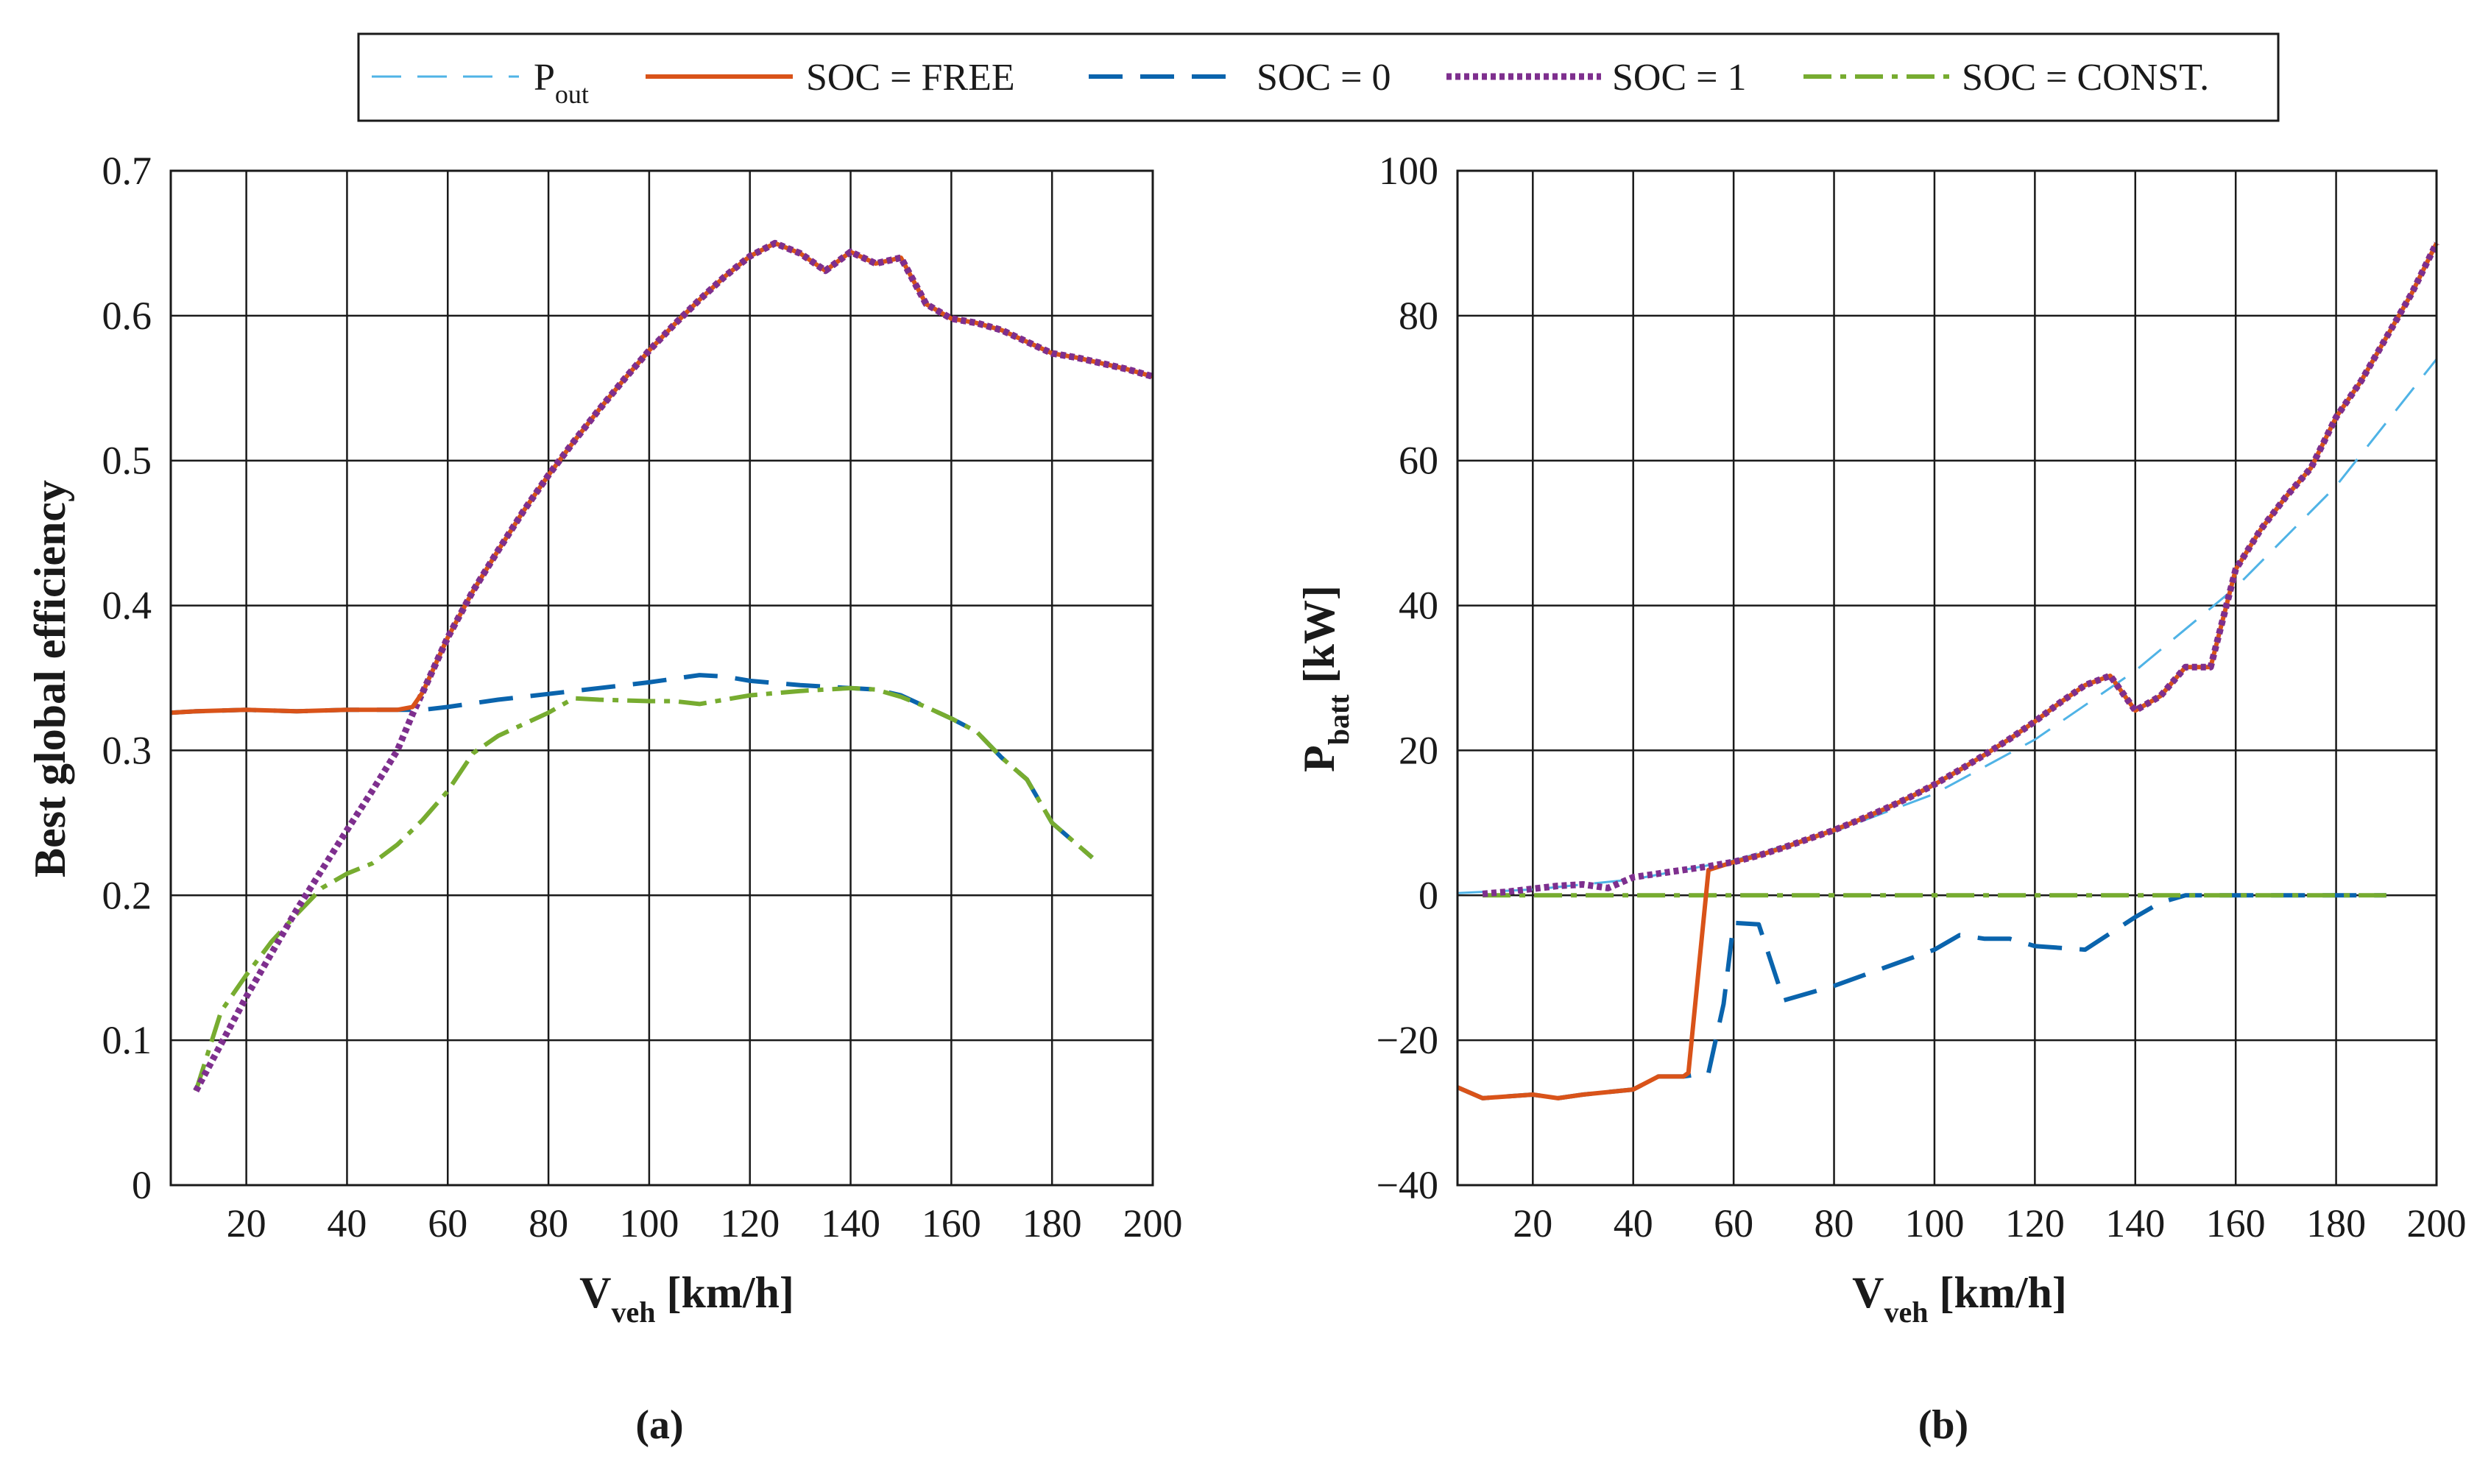 This screenshot has width=2491, height=1484. I want to click on chart-b-xtick-140: 140, so click(2135, 1223).